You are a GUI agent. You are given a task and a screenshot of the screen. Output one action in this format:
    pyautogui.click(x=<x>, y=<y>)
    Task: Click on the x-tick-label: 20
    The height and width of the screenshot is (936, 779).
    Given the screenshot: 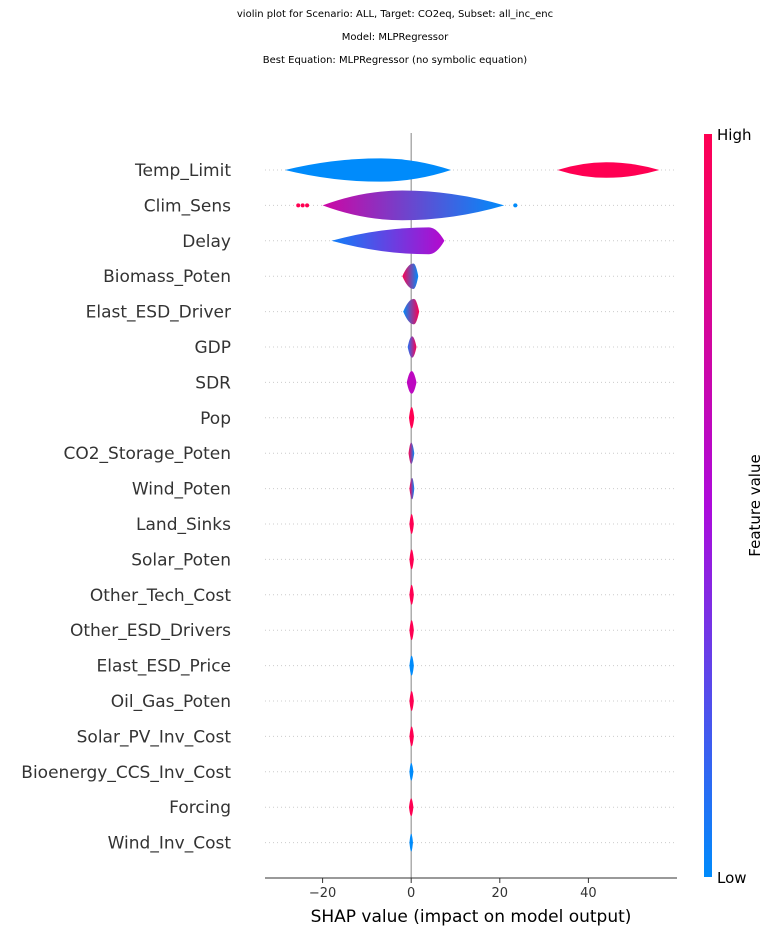 What is the action you would take?
    pyautogui.click(x=500, y=893)
    